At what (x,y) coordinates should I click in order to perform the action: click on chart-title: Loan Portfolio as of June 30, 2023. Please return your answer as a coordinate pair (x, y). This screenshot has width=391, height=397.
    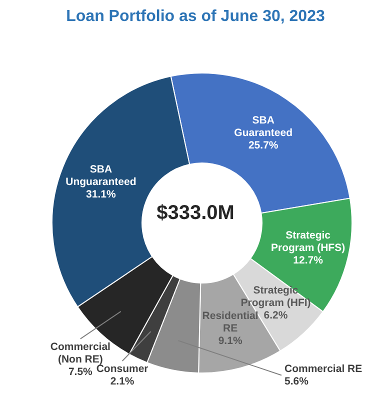
    Looking at the image, I should click on (195, 17).